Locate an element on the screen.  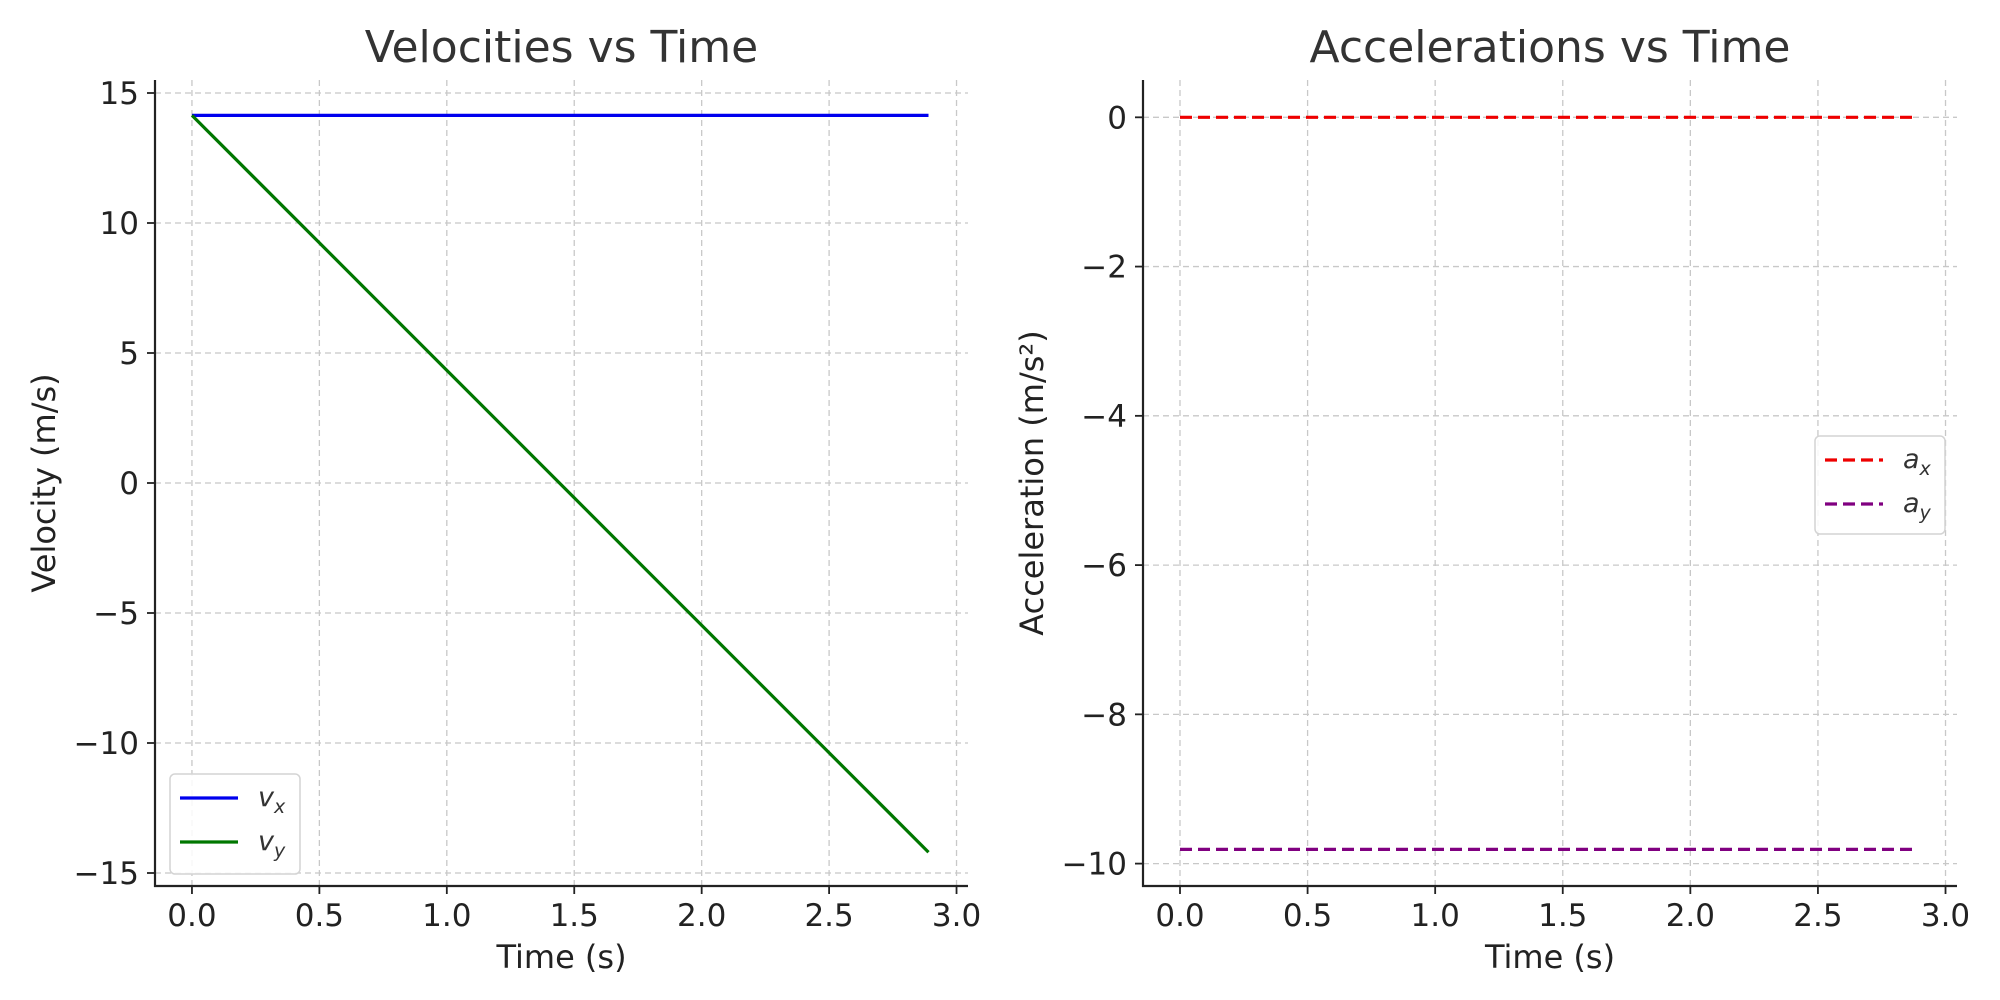
legend-label: ay is located at coordinates (1917, 506).